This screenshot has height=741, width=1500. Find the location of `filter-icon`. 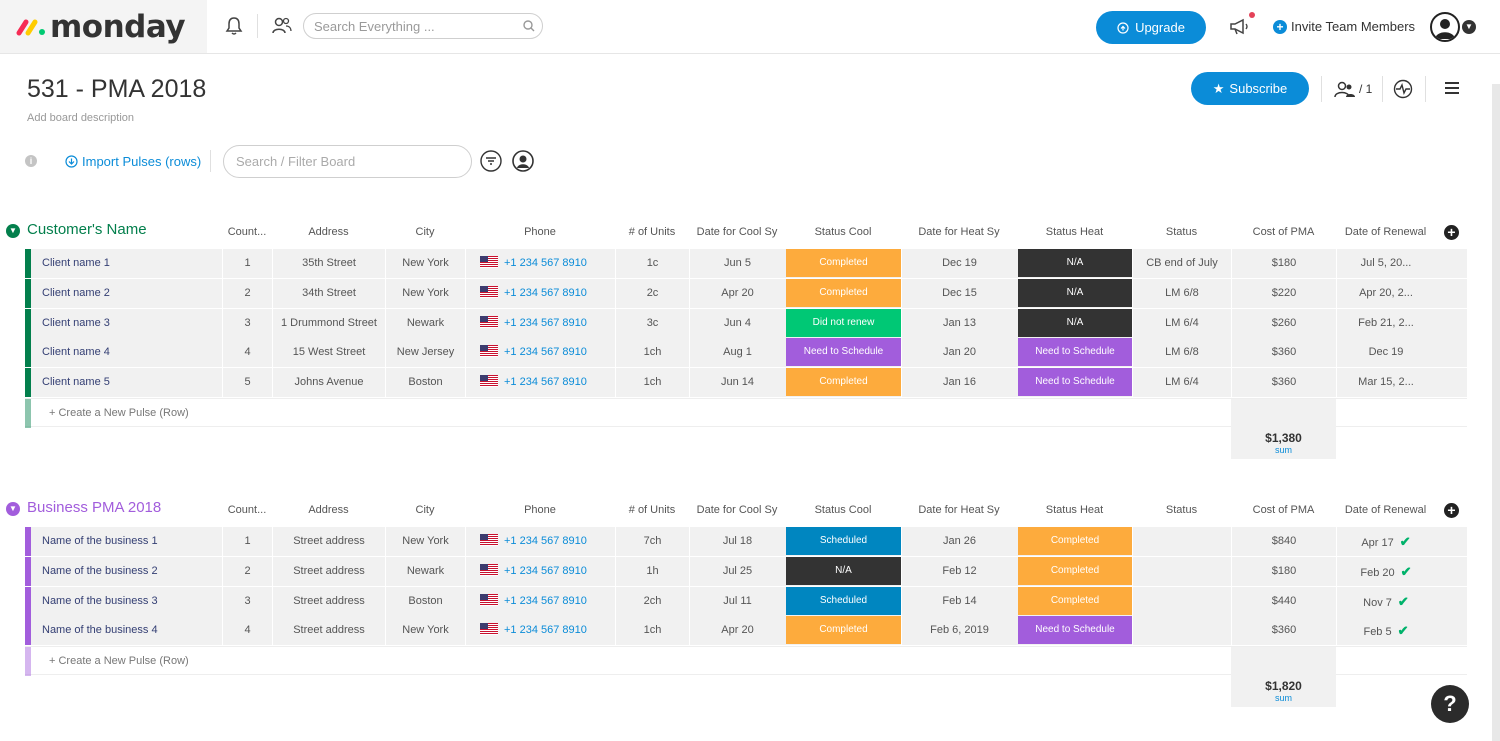

filter-icon is located at coordinates (491, 161).